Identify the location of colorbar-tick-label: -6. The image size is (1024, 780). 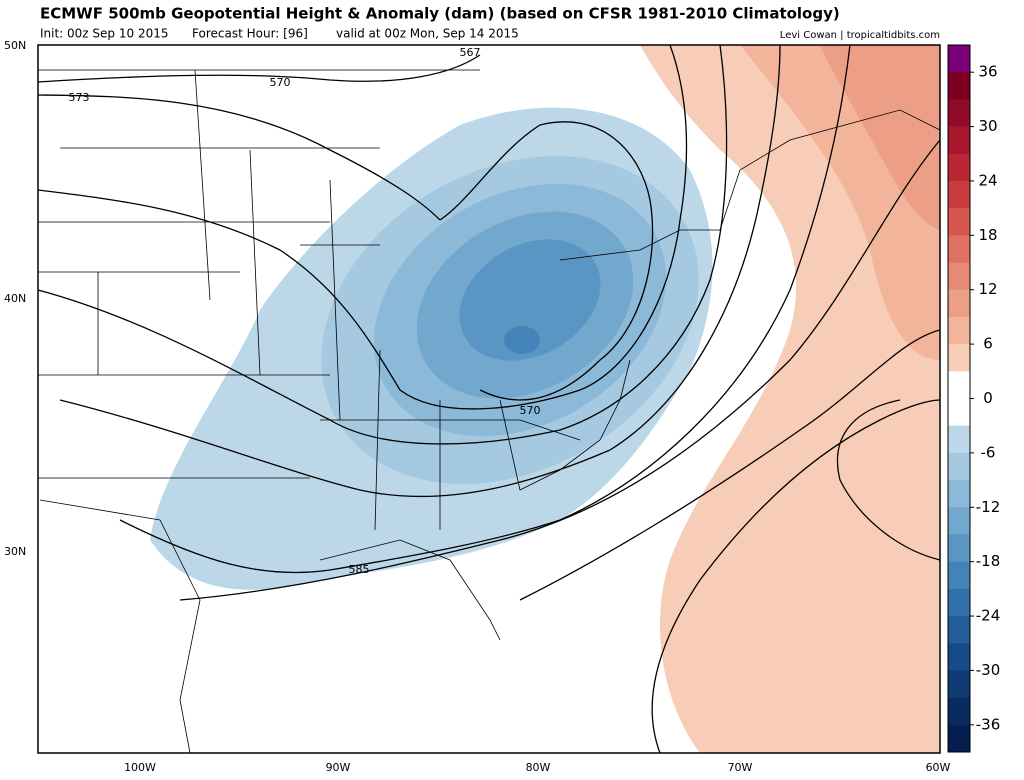
(988, 452).